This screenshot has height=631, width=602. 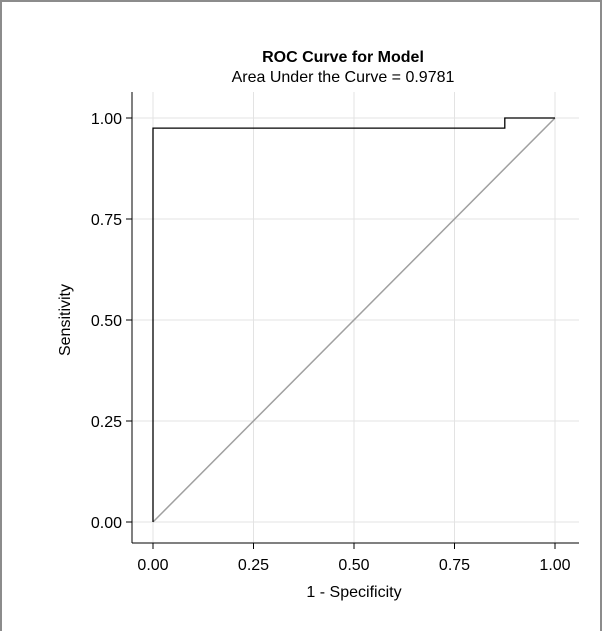 I want to click on x-tick-label: 0.50, so click(x=353, y=565).